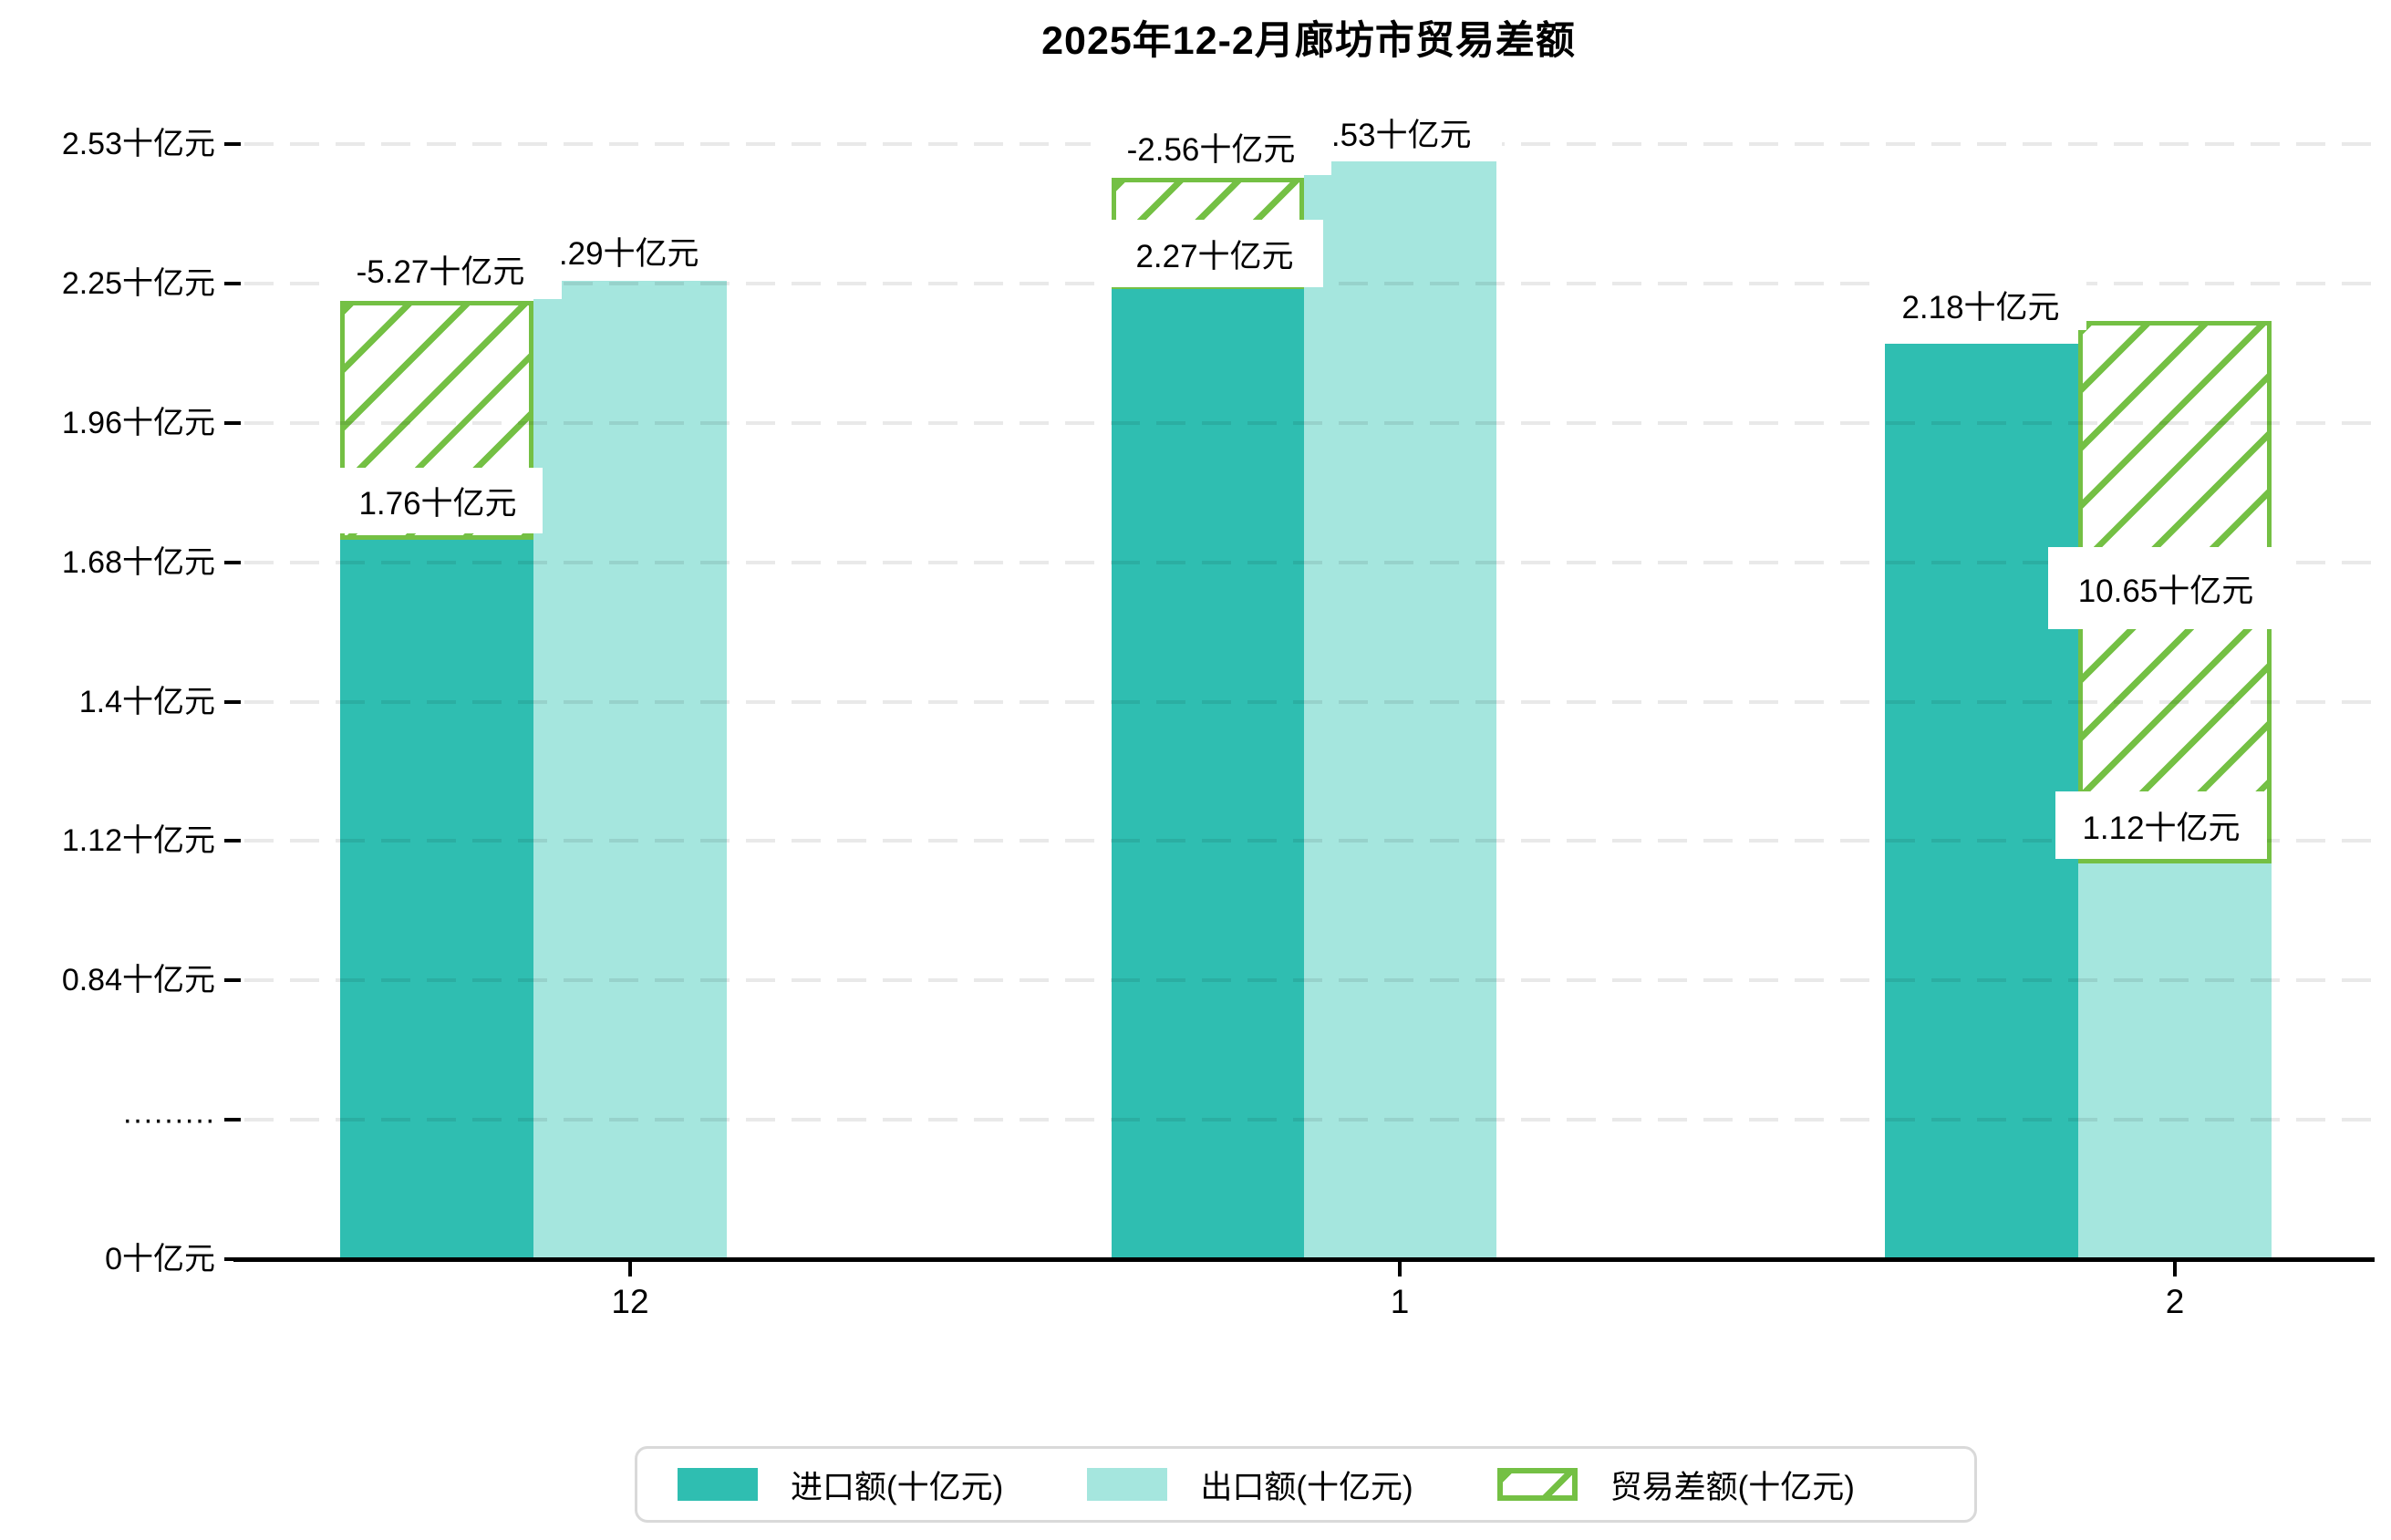 The image size is (2391, 1540). What do you see at coordinates (1211, 147) in the screenshot?
I see `data-label-balance-jan: -2.56十亿元` at bounding box center [1211, 147].